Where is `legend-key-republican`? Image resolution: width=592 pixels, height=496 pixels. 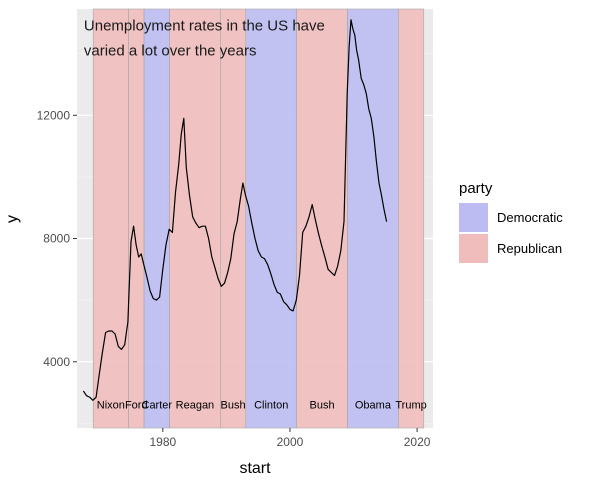 legend-key-republican is located at coordinates (473, 248).